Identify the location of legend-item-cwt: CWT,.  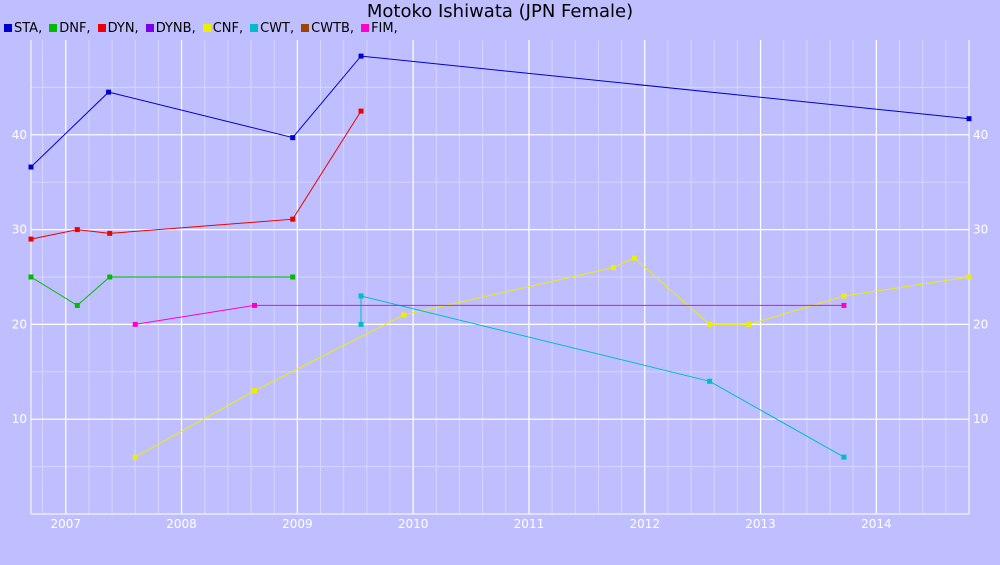
(272, 28).